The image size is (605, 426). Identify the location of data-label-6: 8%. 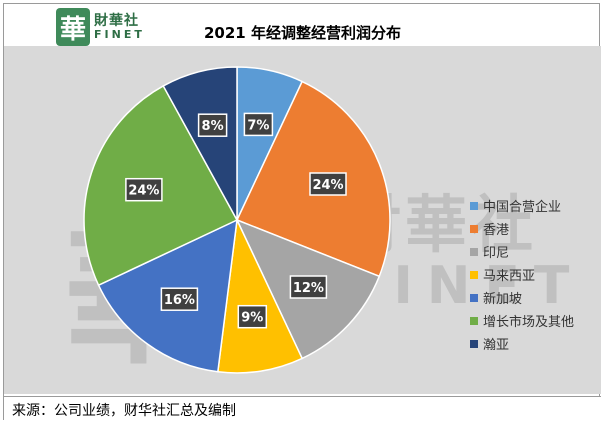
(212, 125).